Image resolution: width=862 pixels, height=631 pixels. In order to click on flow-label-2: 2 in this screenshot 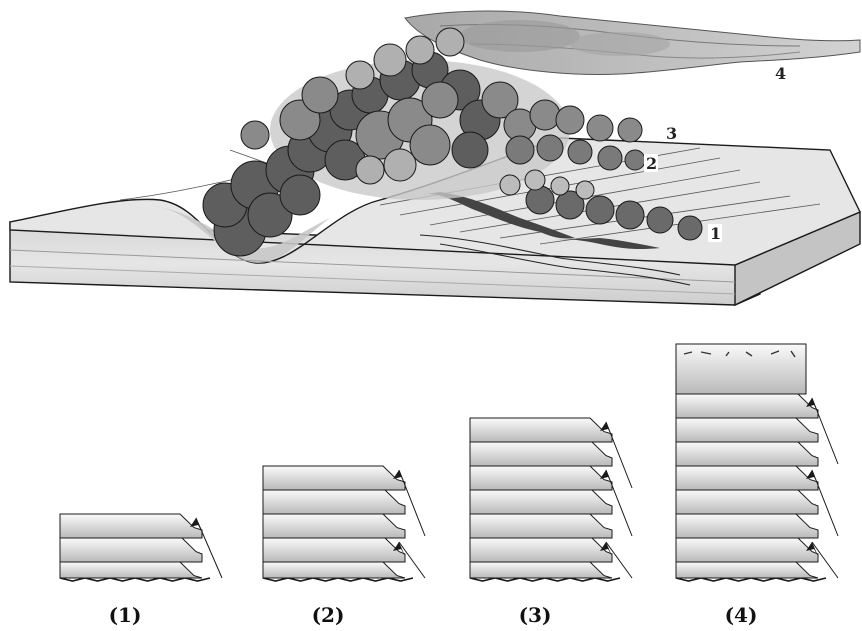, I will do `click(651, 163)`.